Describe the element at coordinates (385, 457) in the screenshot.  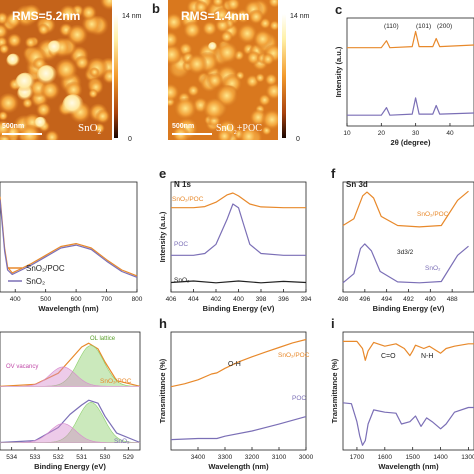
I see `x-tick-label: 1600` at that location.